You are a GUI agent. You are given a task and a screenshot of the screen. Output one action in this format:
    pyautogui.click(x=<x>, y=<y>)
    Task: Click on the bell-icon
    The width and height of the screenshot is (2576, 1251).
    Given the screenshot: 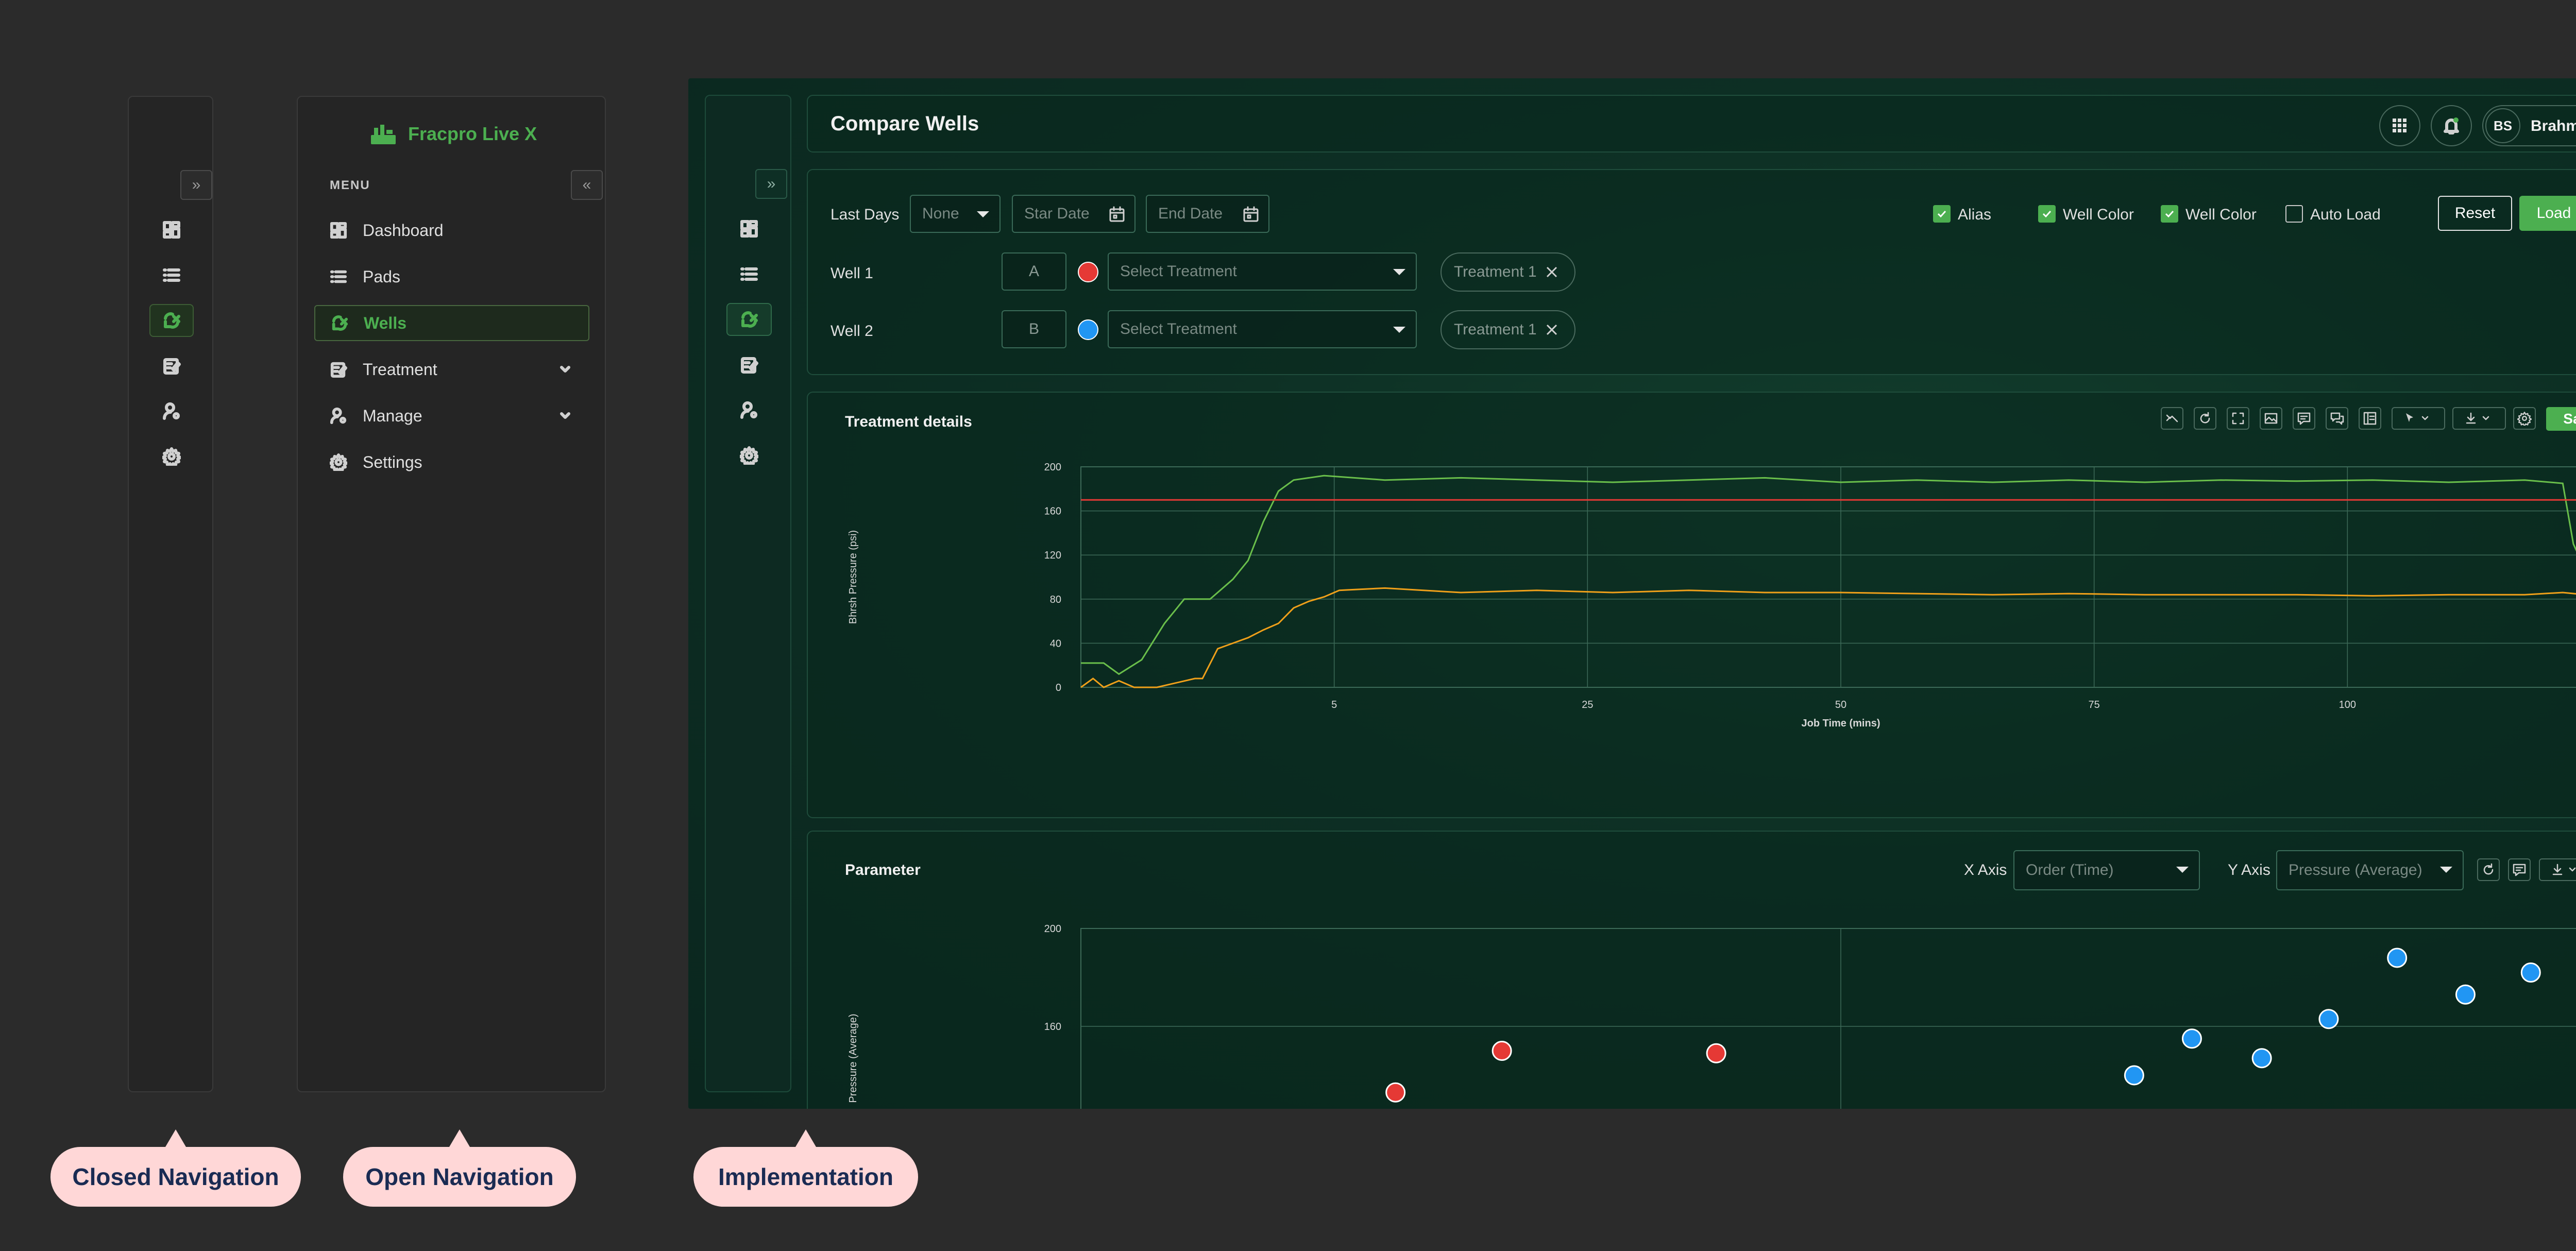 What is the action you would take?
    pyautogui.click(x=2451, y=126)
    